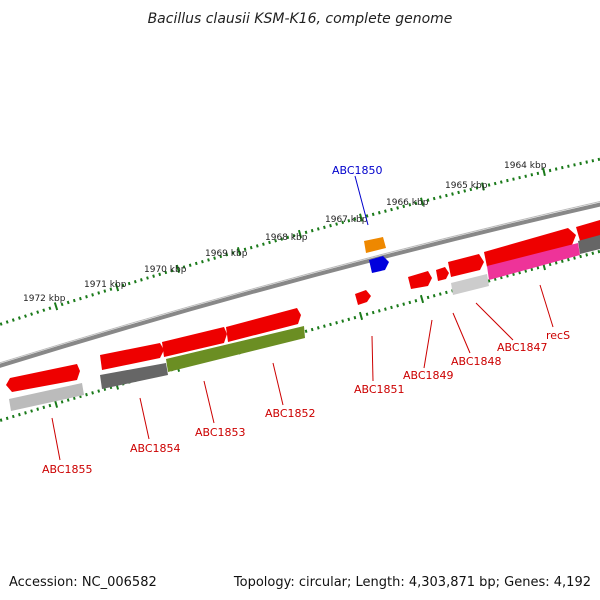 The image size is (600, 600). I want to click on tick-label: 1967 kbp, so click(346, 220).